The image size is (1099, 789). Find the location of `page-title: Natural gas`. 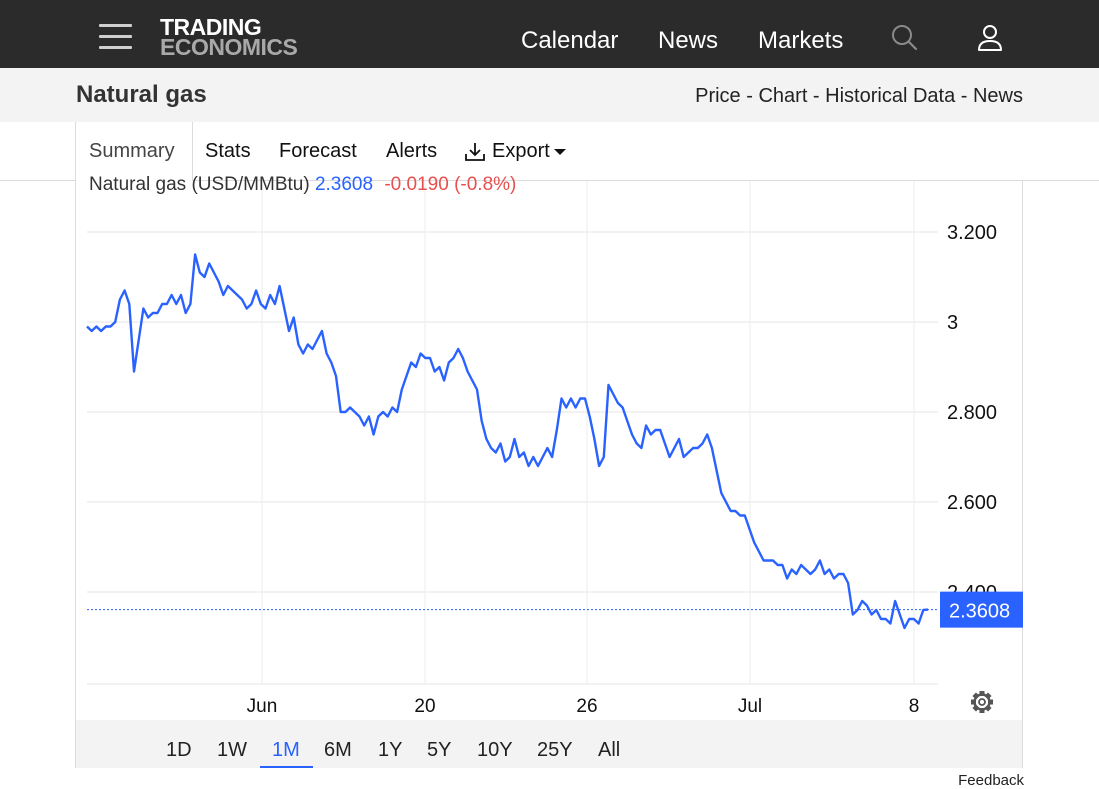

page-title: Natural gas is located at coordinates (141, 94).